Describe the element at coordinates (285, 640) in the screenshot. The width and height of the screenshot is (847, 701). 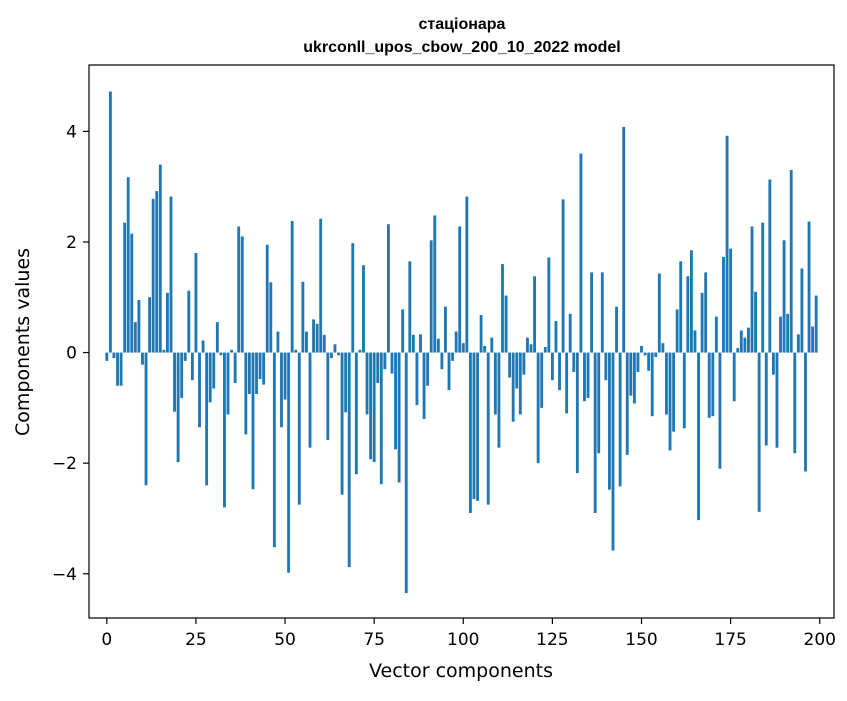
I see `x-tick-label: 50` at that location.